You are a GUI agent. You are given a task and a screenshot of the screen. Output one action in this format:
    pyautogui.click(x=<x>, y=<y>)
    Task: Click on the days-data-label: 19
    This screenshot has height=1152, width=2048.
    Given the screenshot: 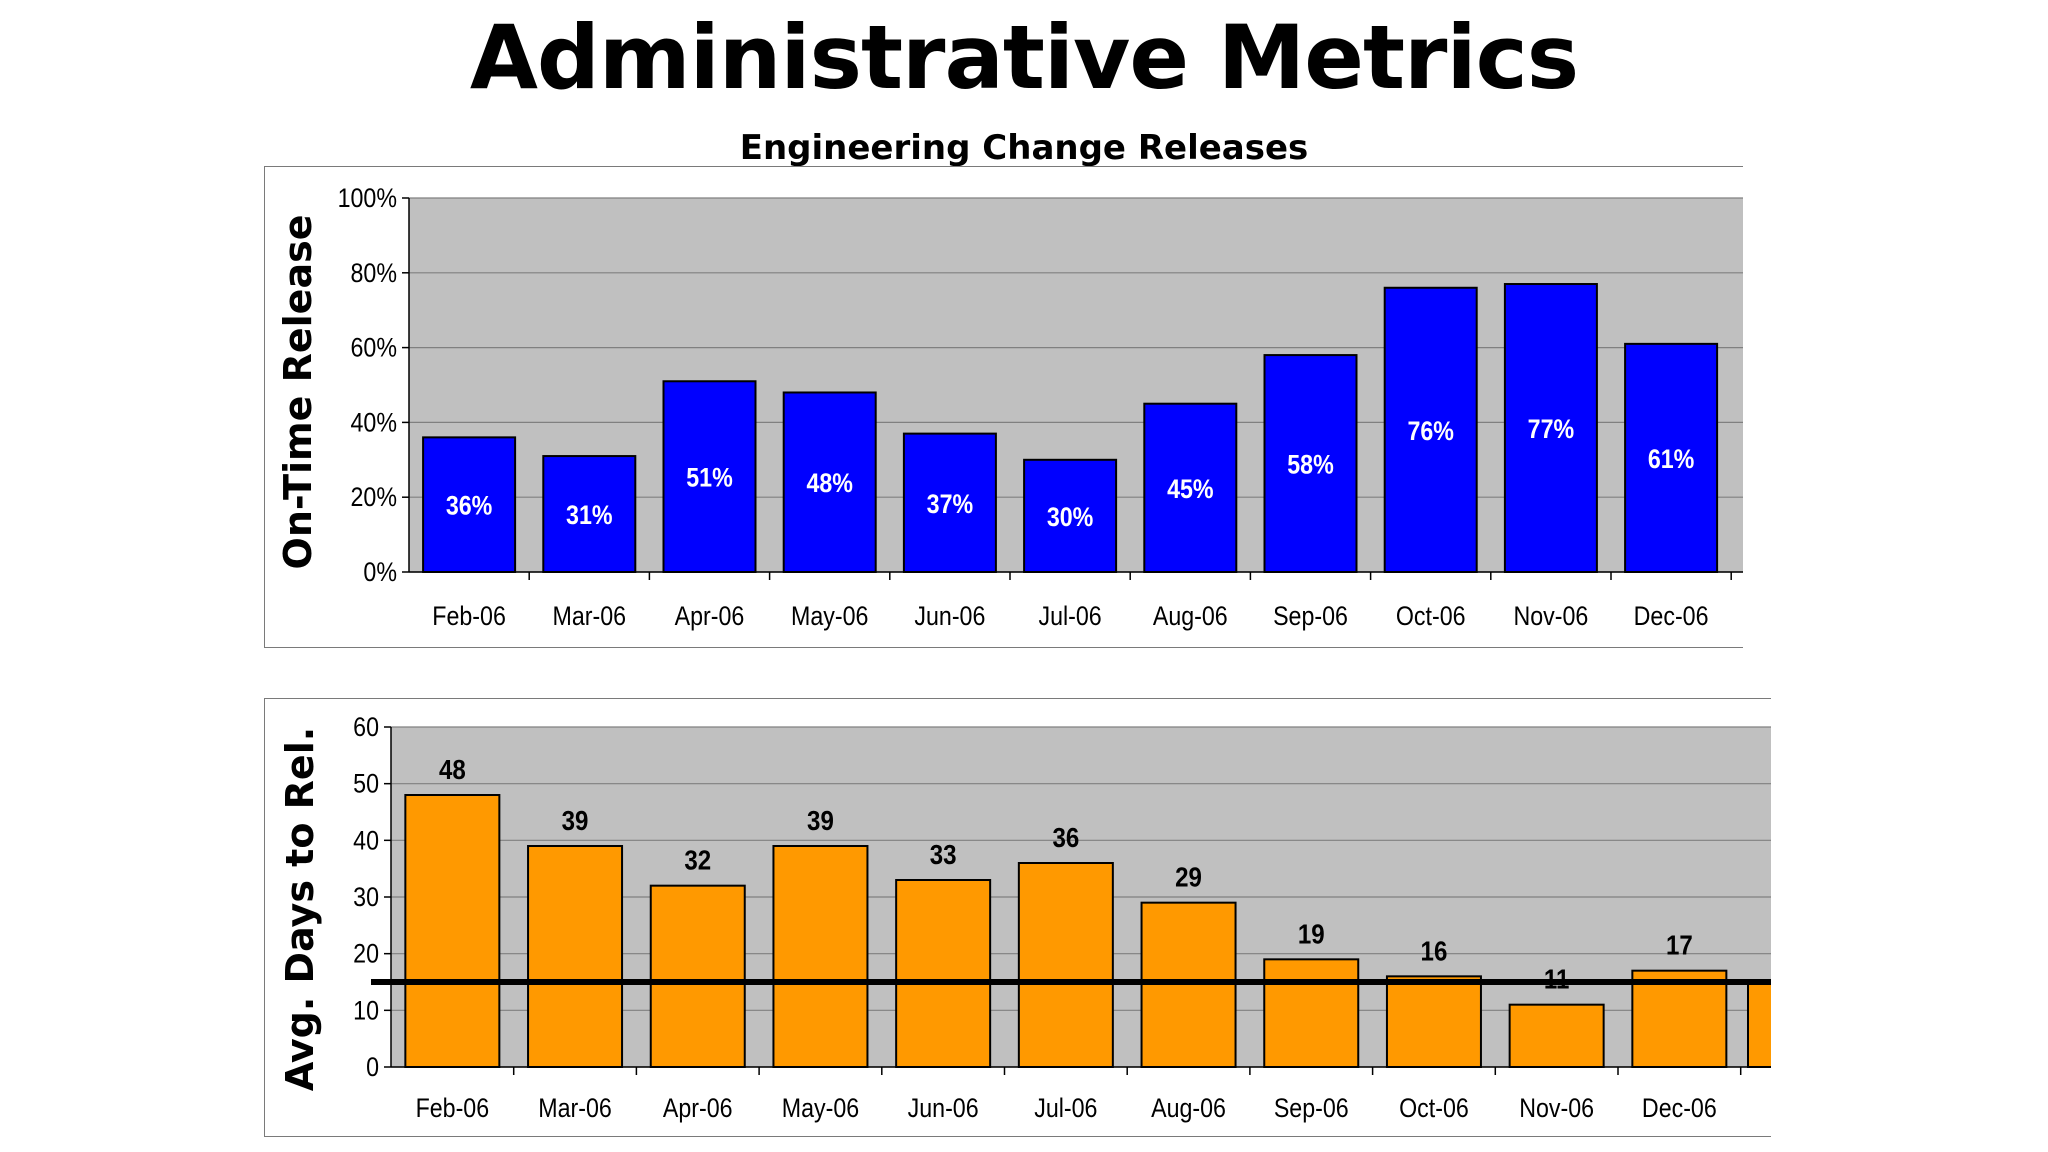 What is the action you would take?
    pyautogui.click(x=1311, y=934)
    